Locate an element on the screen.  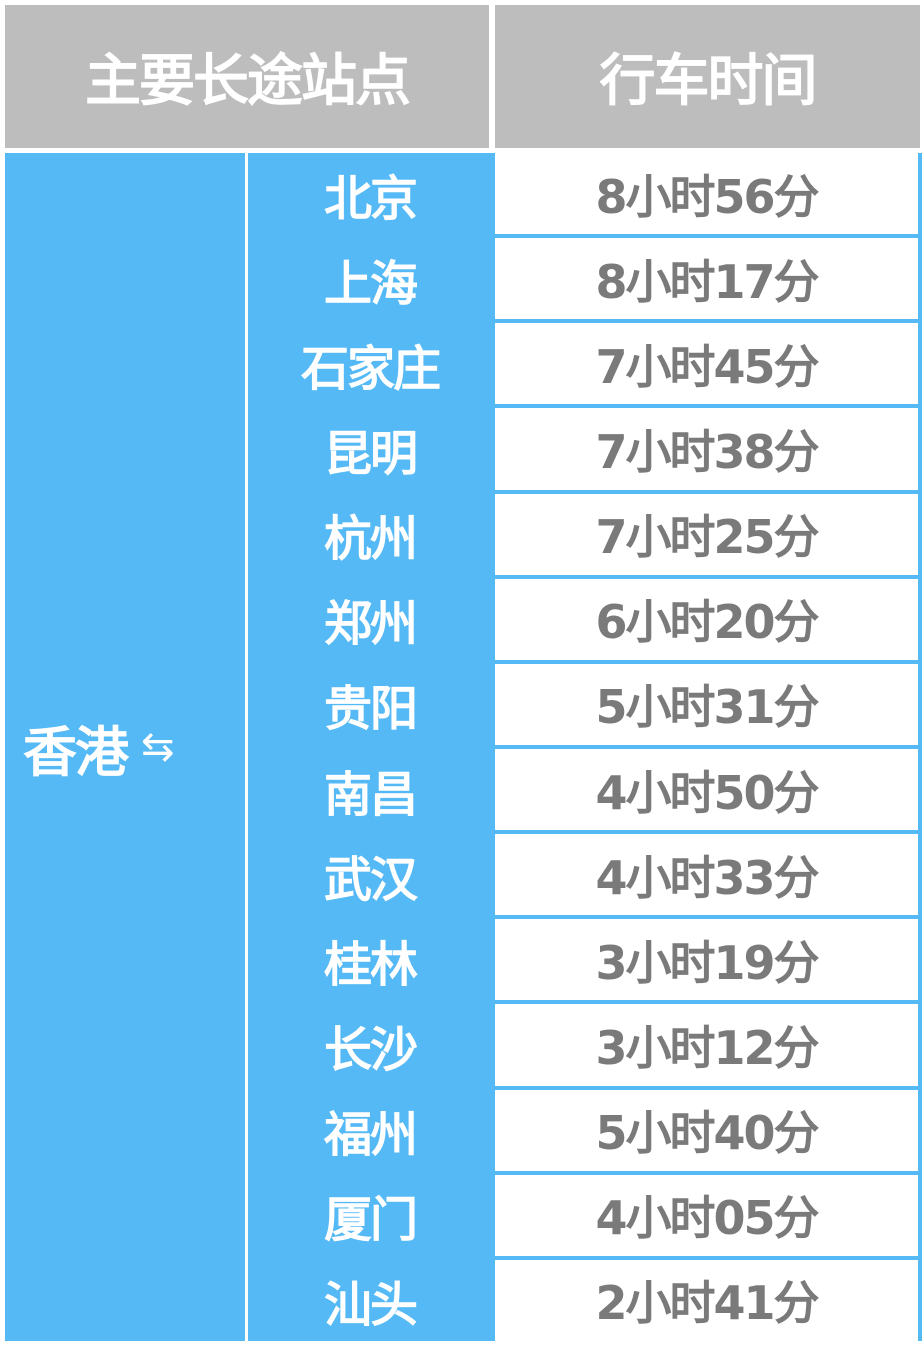
city-cell: 武汉 is located at coordinates (370, 875).